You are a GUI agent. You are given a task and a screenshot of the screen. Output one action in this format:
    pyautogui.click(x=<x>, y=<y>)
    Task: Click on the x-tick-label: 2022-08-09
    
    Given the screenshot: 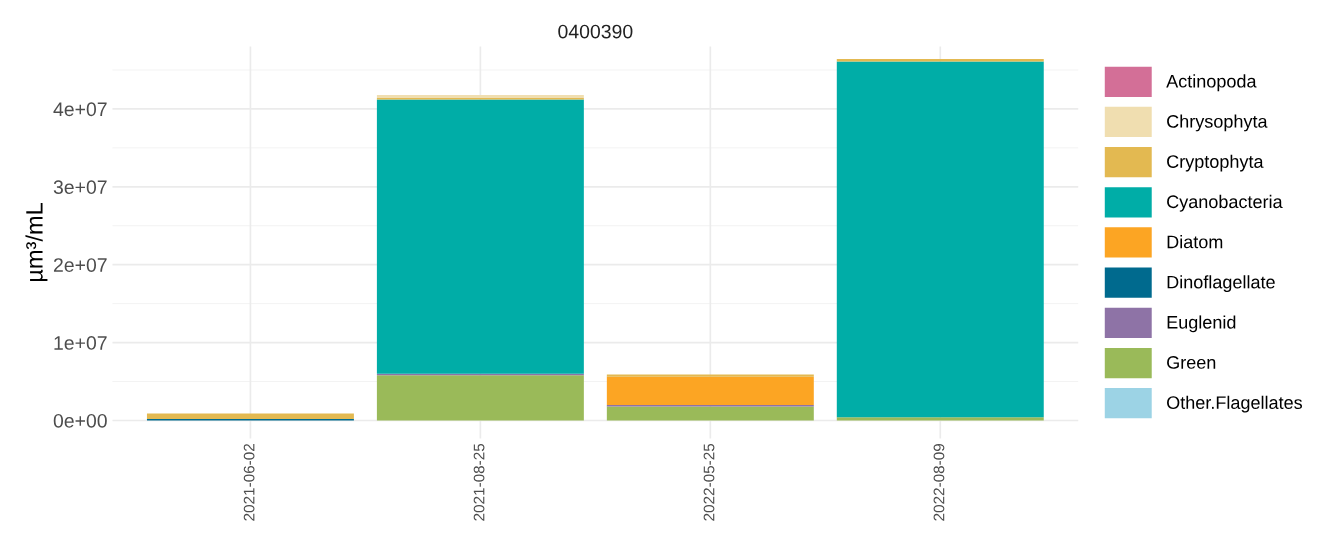 What is the action you would take?
    pyautogui.click(x=939, y=482)
    